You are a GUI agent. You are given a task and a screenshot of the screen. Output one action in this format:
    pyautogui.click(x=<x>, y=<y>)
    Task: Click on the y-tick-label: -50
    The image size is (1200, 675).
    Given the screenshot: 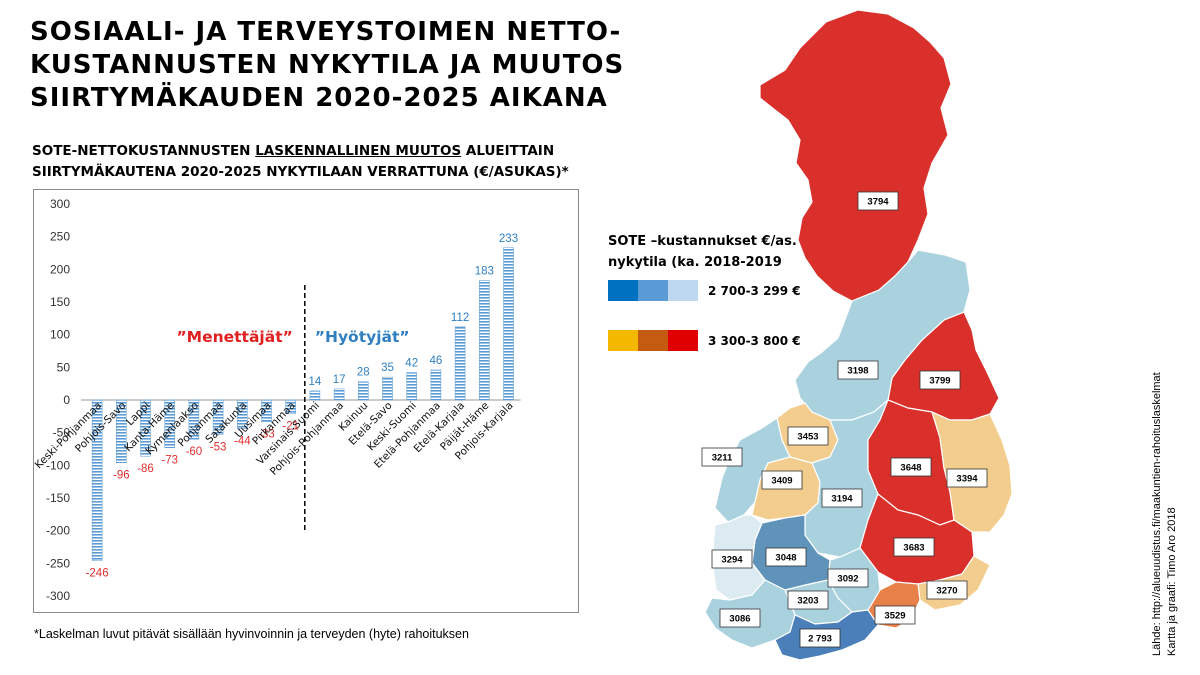 What is the action you would take?
    pyautogui.click(x=62, y=433)
    